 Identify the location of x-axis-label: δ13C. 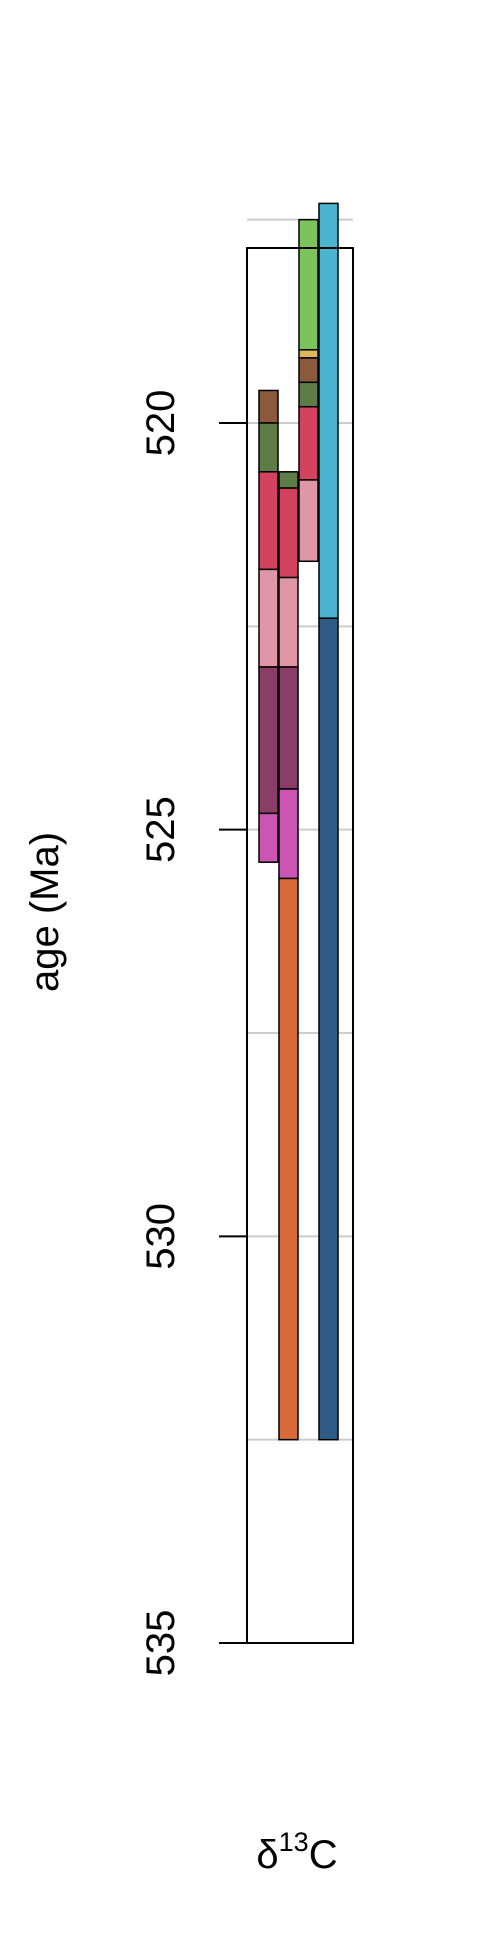
(296, 1852).